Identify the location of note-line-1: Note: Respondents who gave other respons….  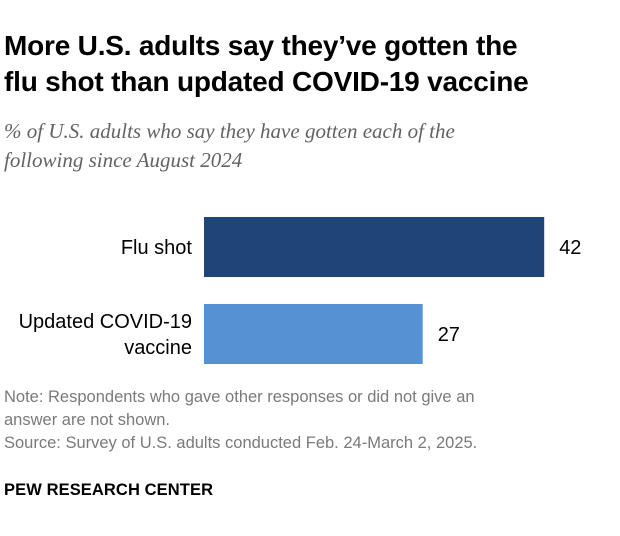
(239, 397).